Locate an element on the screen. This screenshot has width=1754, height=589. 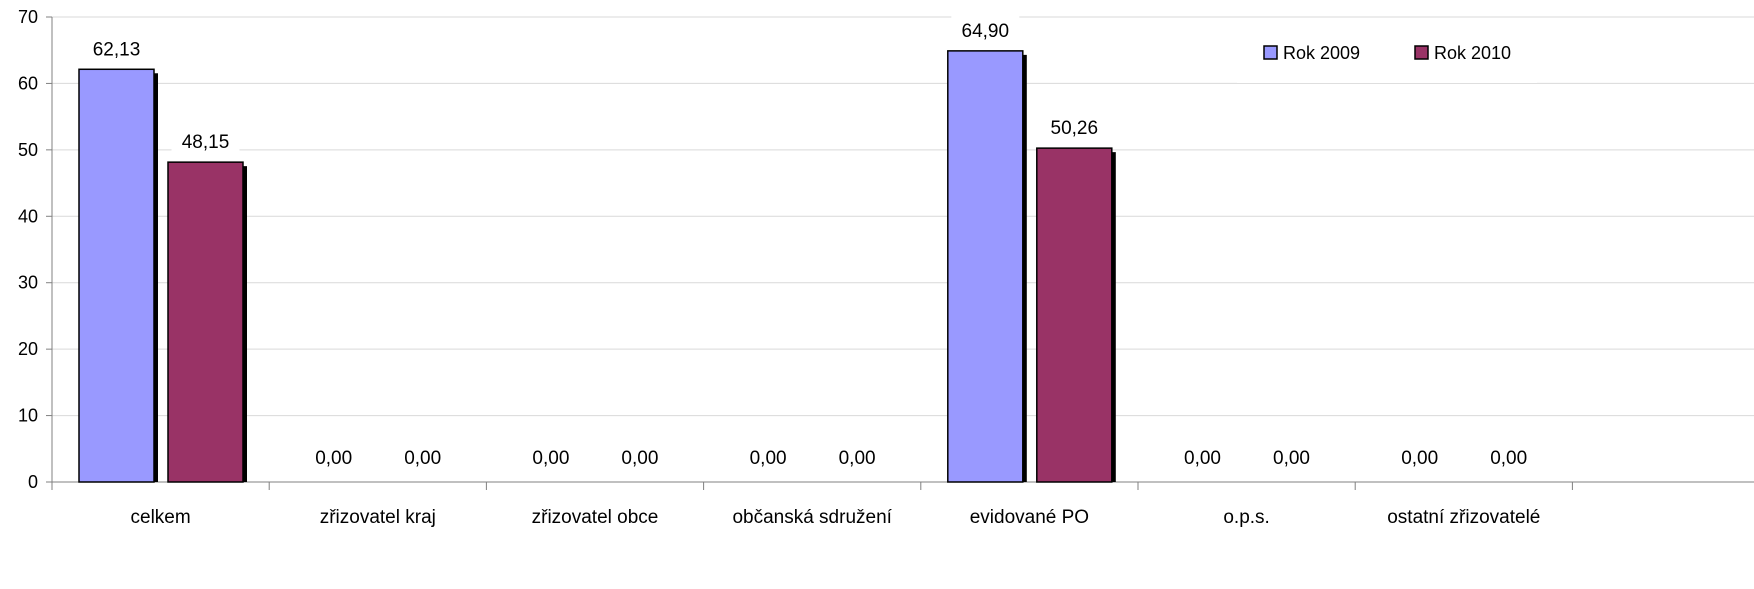
x-category-label: evidované PO is located at coordinates (1029, 517).